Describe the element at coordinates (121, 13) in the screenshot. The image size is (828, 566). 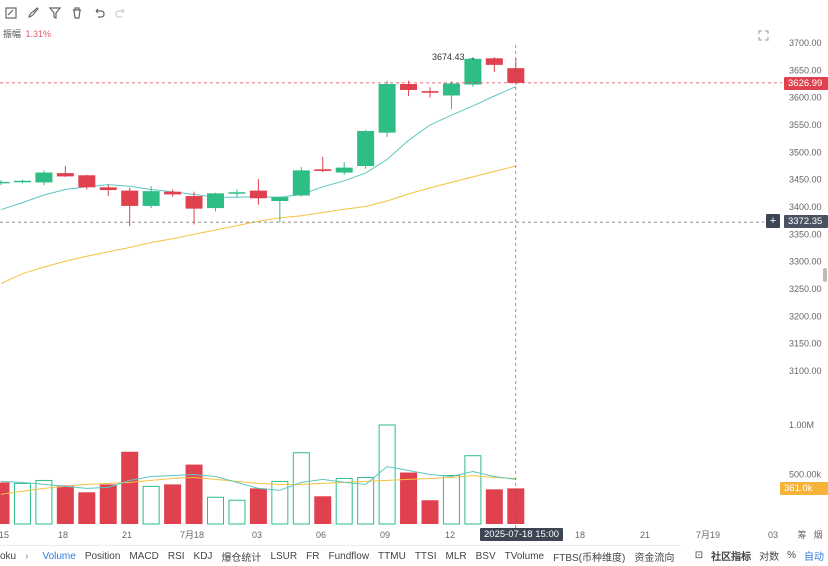
I see `redo-icon` at that location.